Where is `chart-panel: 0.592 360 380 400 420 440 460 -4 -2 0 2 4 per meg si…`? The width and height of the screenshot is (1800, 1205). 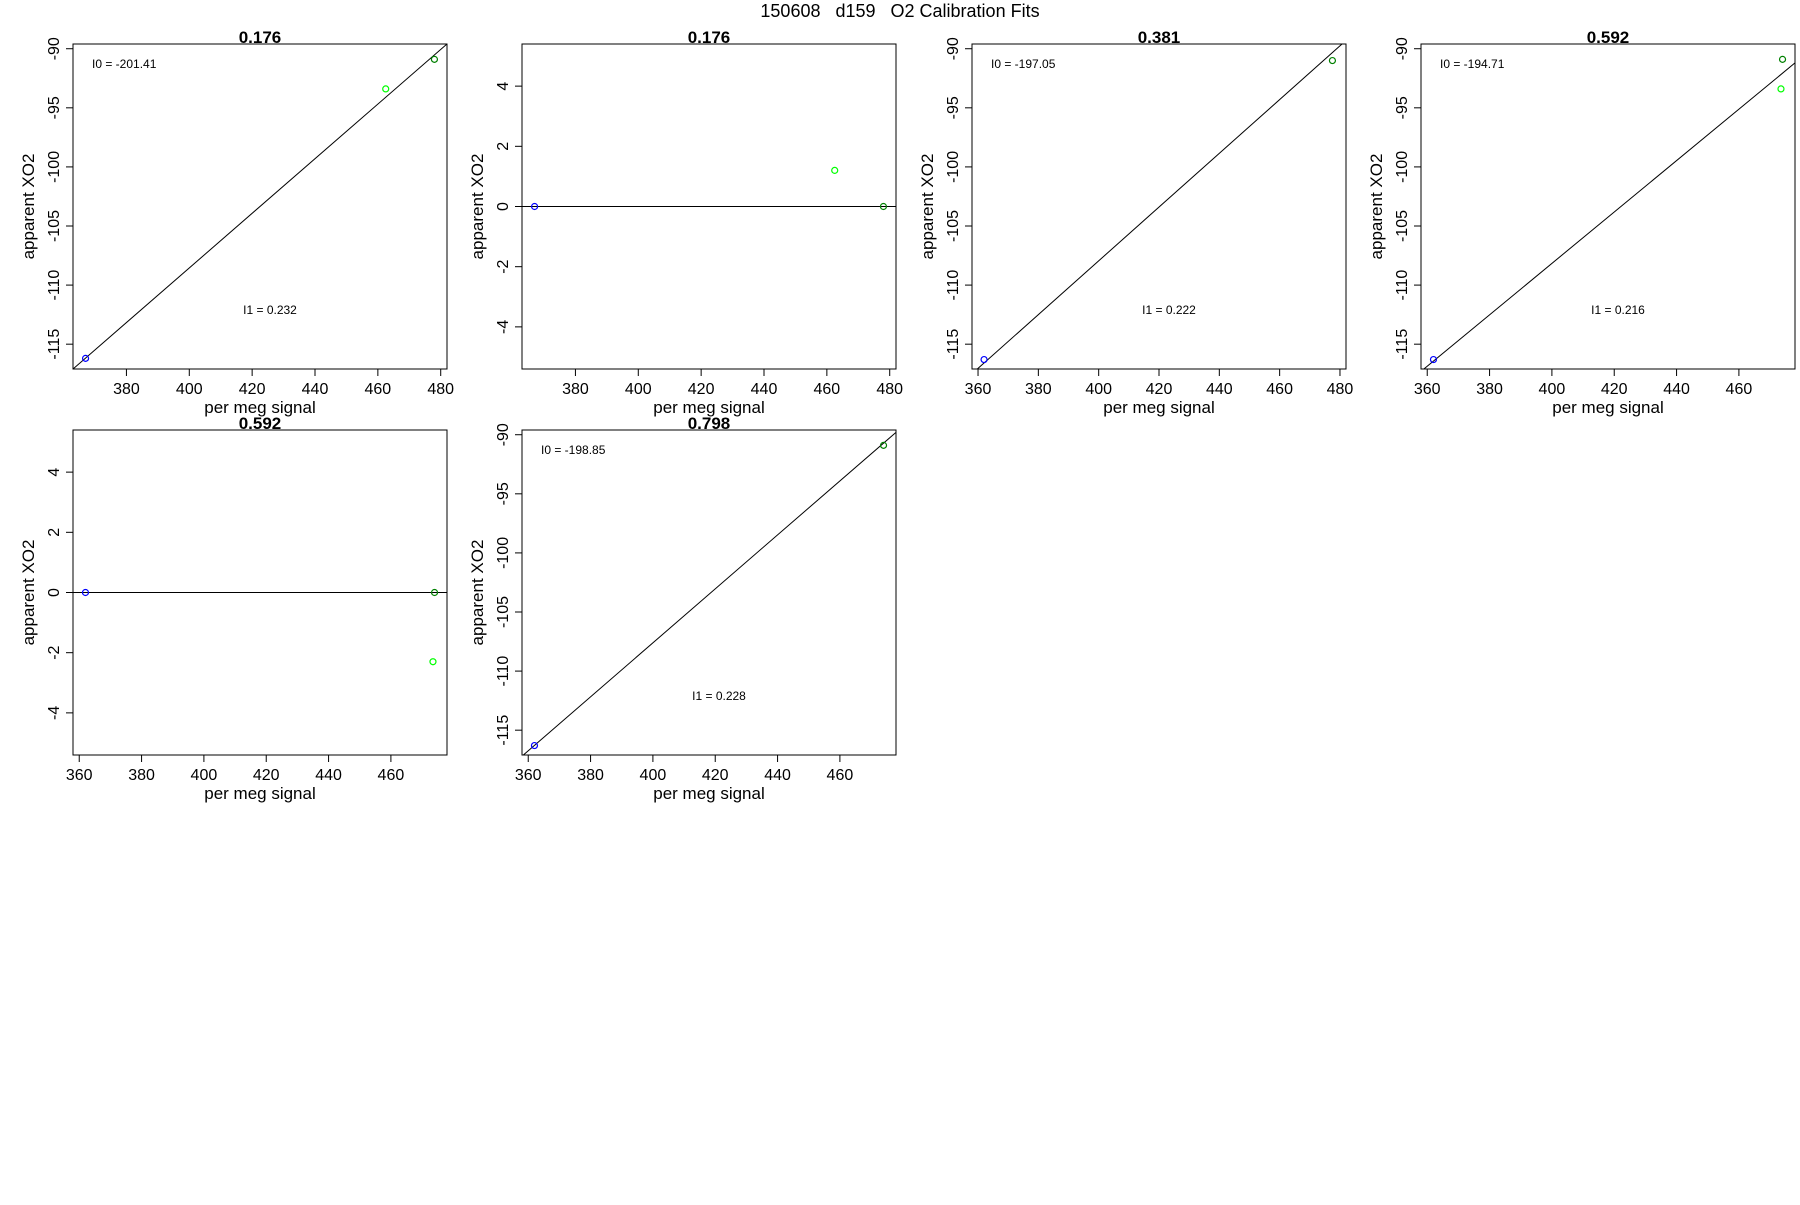
chart-panel: 0.592 360 380 400 420 440 460 -4 -2 0 2 4 per meg si… is located at coordinates (233, 608).